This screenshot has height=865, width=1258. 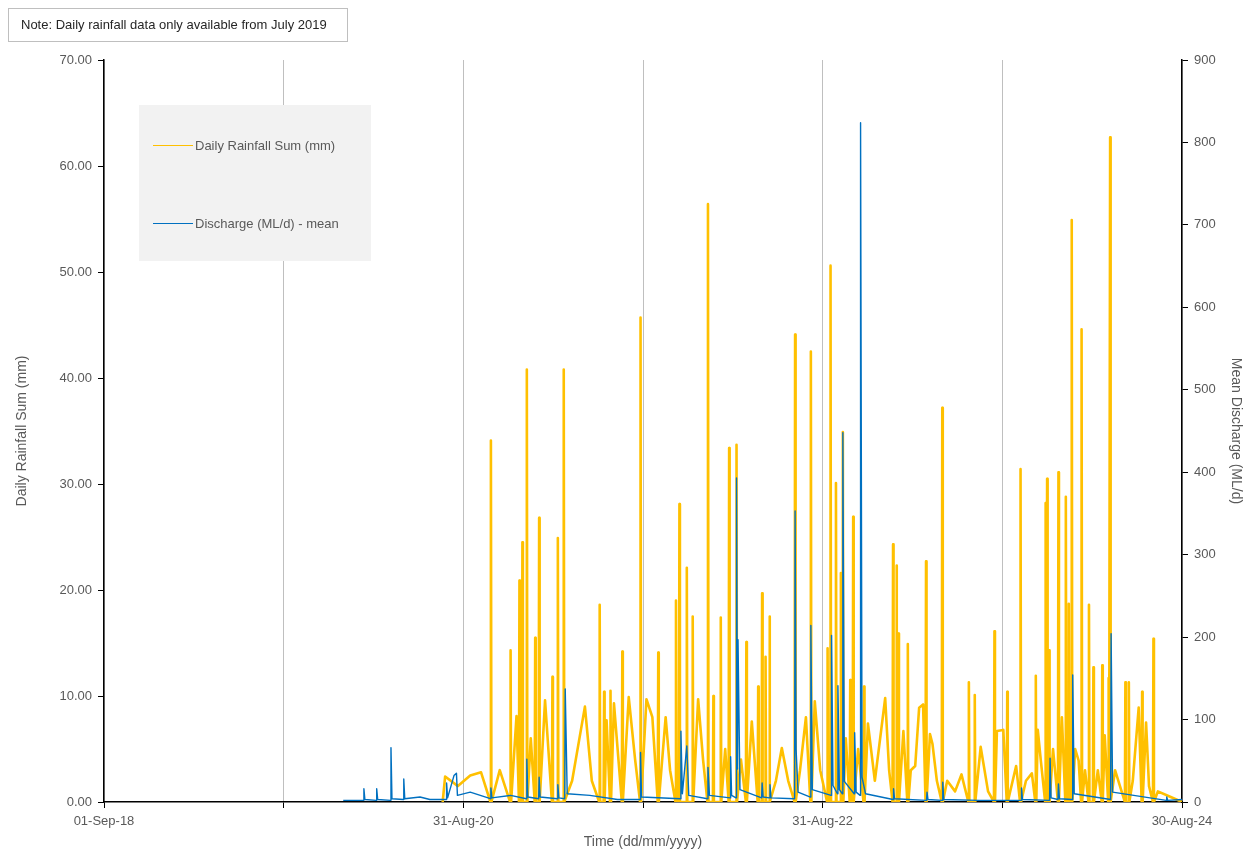 I want to click on y-axis-title: Daily Rainfall Sum (mm), so click(x=21, y=431).